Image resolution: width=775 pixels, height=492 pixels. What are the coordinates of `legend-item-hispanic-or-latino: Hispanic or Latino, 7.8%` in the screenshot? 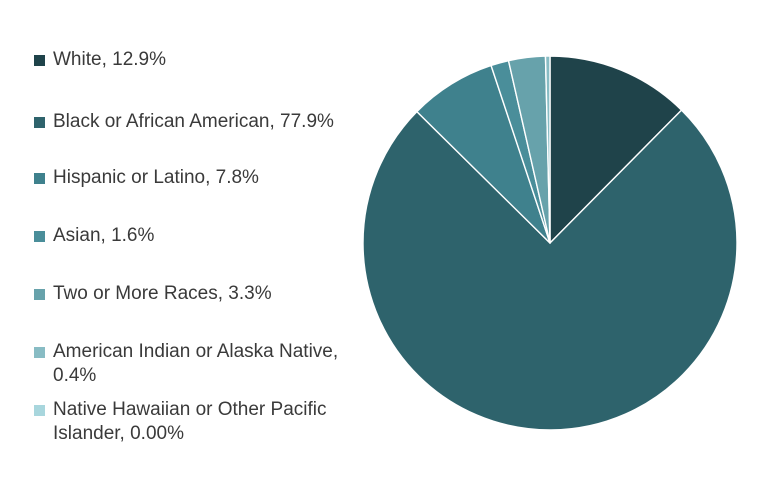 It's located at (146, 178).